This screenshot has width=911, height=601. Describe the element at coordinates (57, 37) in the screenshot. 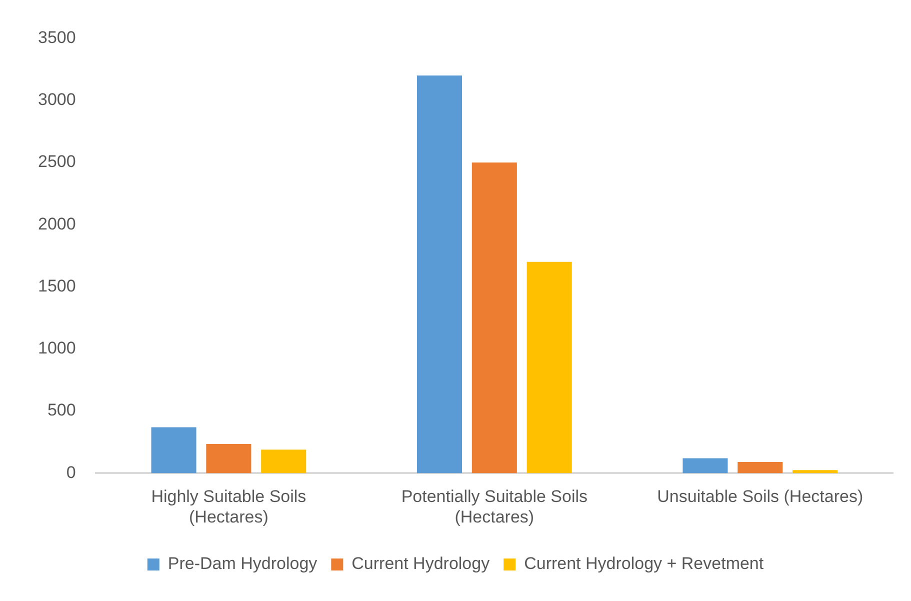

I see `y-tick-label: 3500` at that location.